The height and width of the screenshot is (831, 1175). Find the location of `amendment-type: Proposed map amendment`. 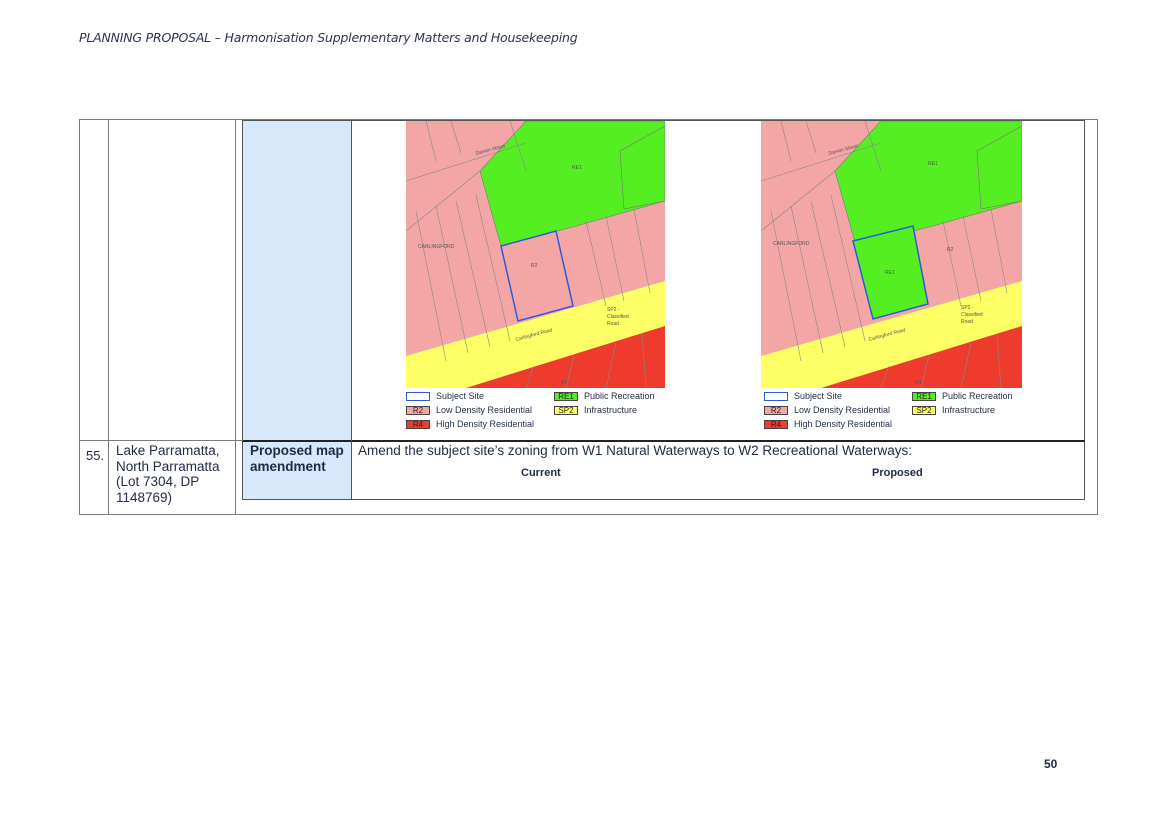

amendment-type: Proposed map amendment is located at coordinates (297, 458).